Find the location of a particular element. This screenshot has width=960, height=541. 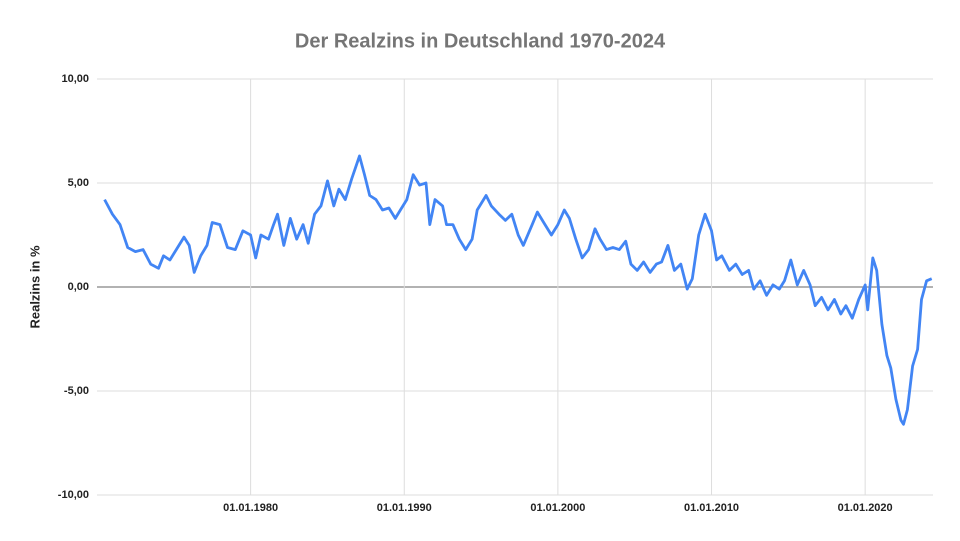

x-tick-label: 01.01.2020 is located at coordinates (865, 508).